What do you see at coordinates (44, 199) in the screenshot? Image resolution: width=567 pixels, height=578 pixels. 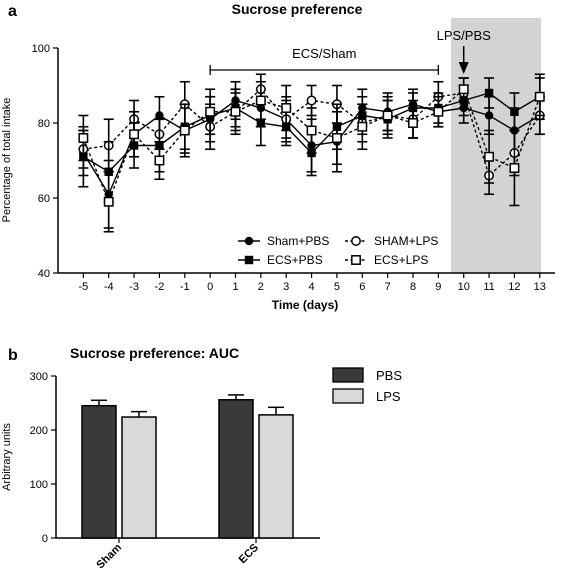 I see `y-tick-label: 60` at bounding box center [44, 199].